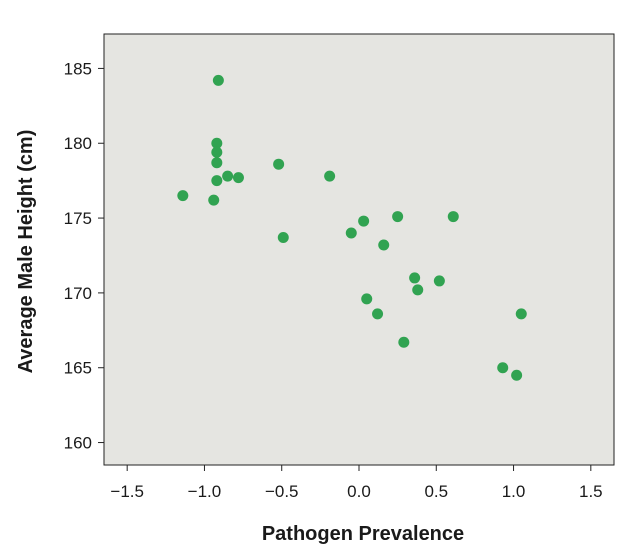 The width and height of the screenshot is (638, 554). What do you see at coordinates (282, 491) in the screenshot?
I see `x-tick-label: −0.5` at bounding box center [282, 491].